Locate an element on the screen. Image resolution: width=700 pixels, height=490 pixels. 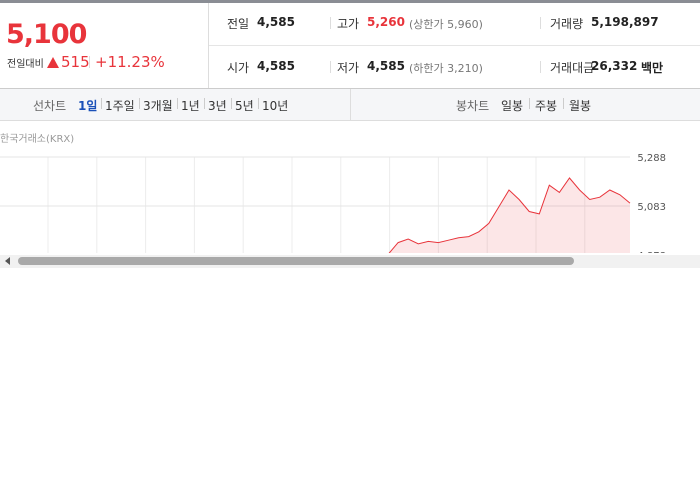
change-label: 전일대비 is located at coordinates (25, 64).